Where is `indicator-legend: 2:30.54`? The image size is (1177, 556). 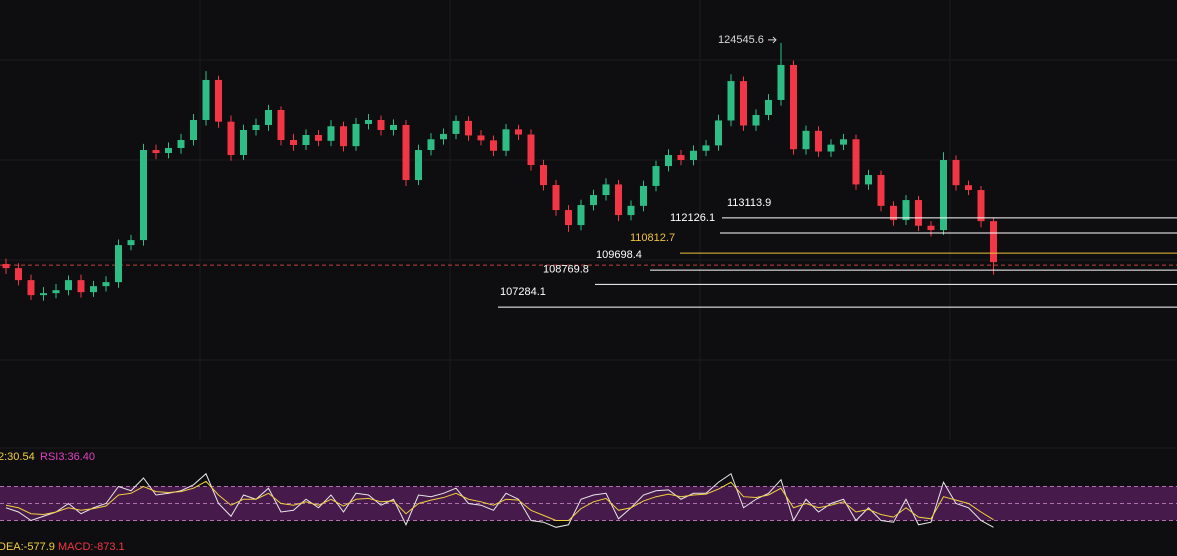
indicator-legend: 2:30.54 is located at coordinates (17, 457).